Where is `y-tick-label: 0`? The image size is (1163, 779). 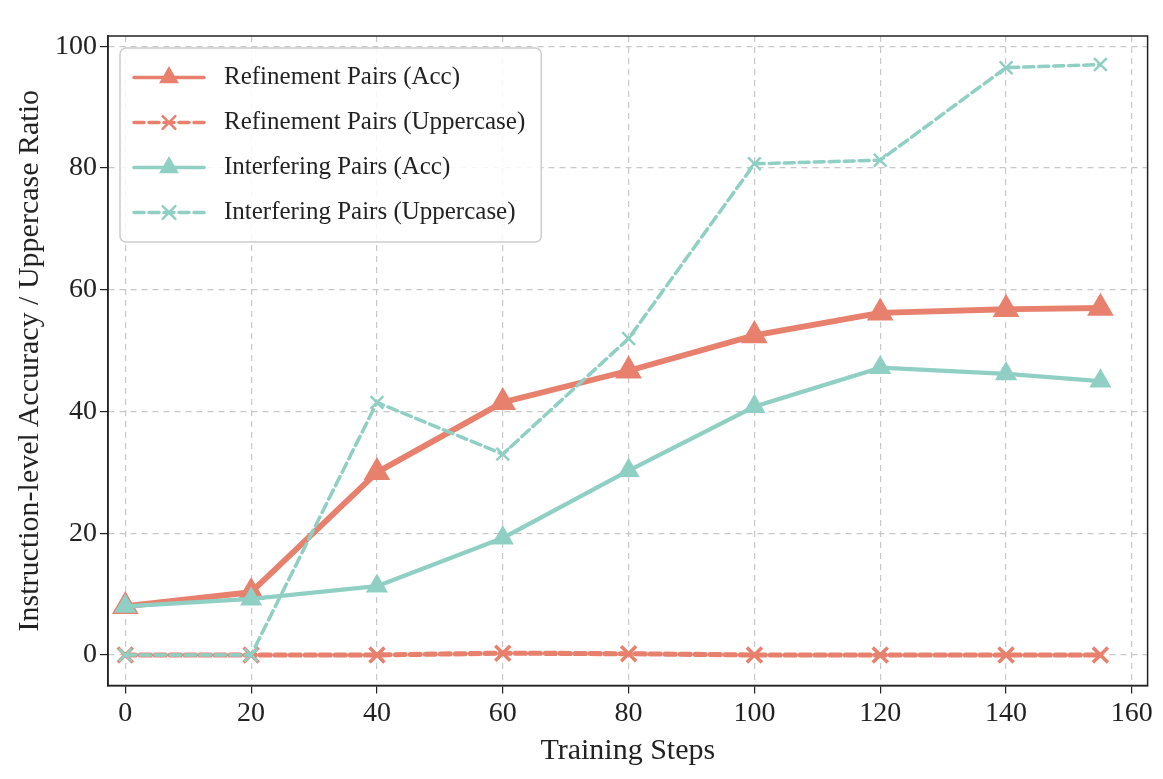
y-tick-label: 0 is located at coordinates (90, 653).